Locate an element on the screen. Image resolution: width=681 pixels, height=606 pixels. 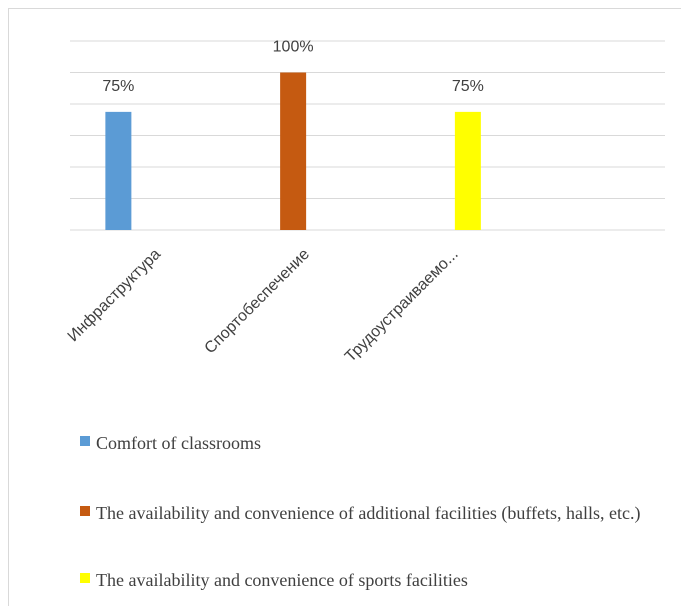
data-label: 100% is located at coordinates (293, 47).